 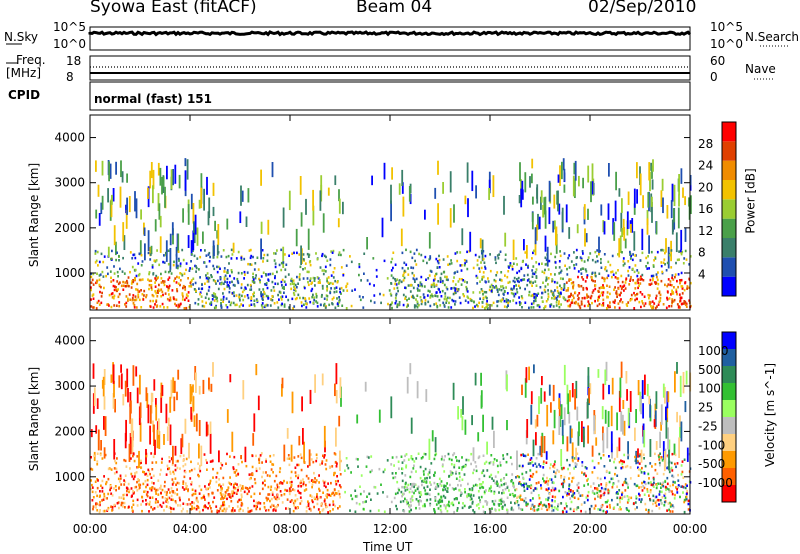 I want to click on power-colorbar-tick: 28, so click(x=705, y=144).